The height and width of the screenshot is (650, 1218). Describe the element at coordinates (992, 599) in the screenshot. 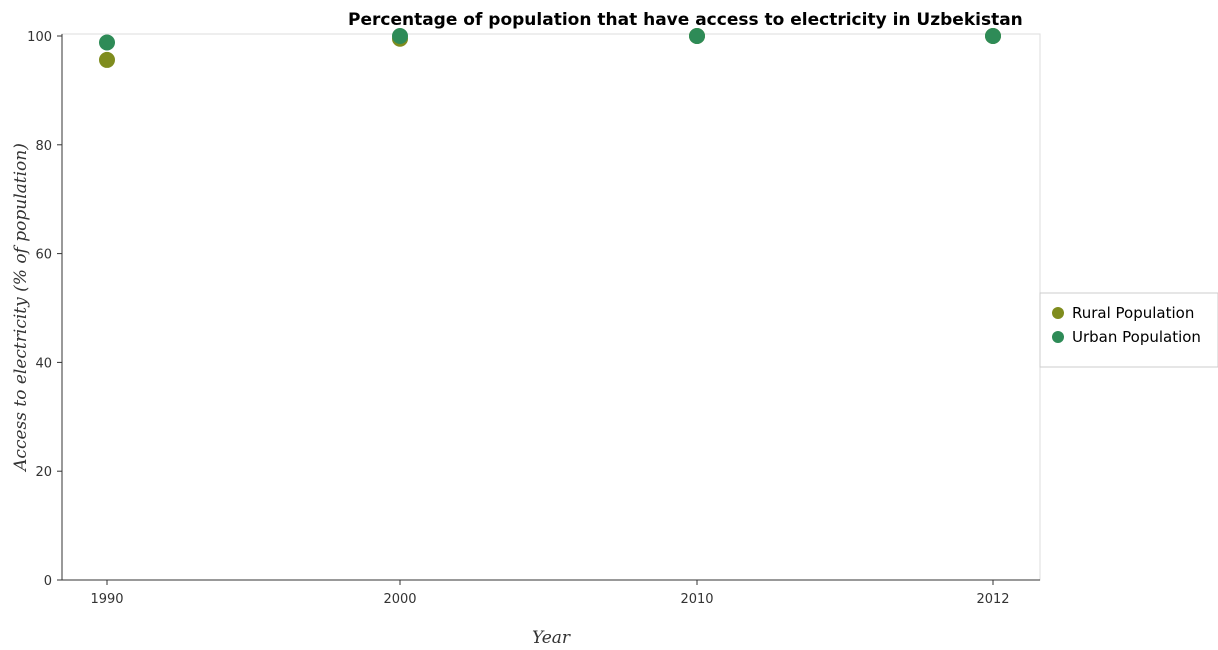

I see `x-tick-label: 2012` at that location.